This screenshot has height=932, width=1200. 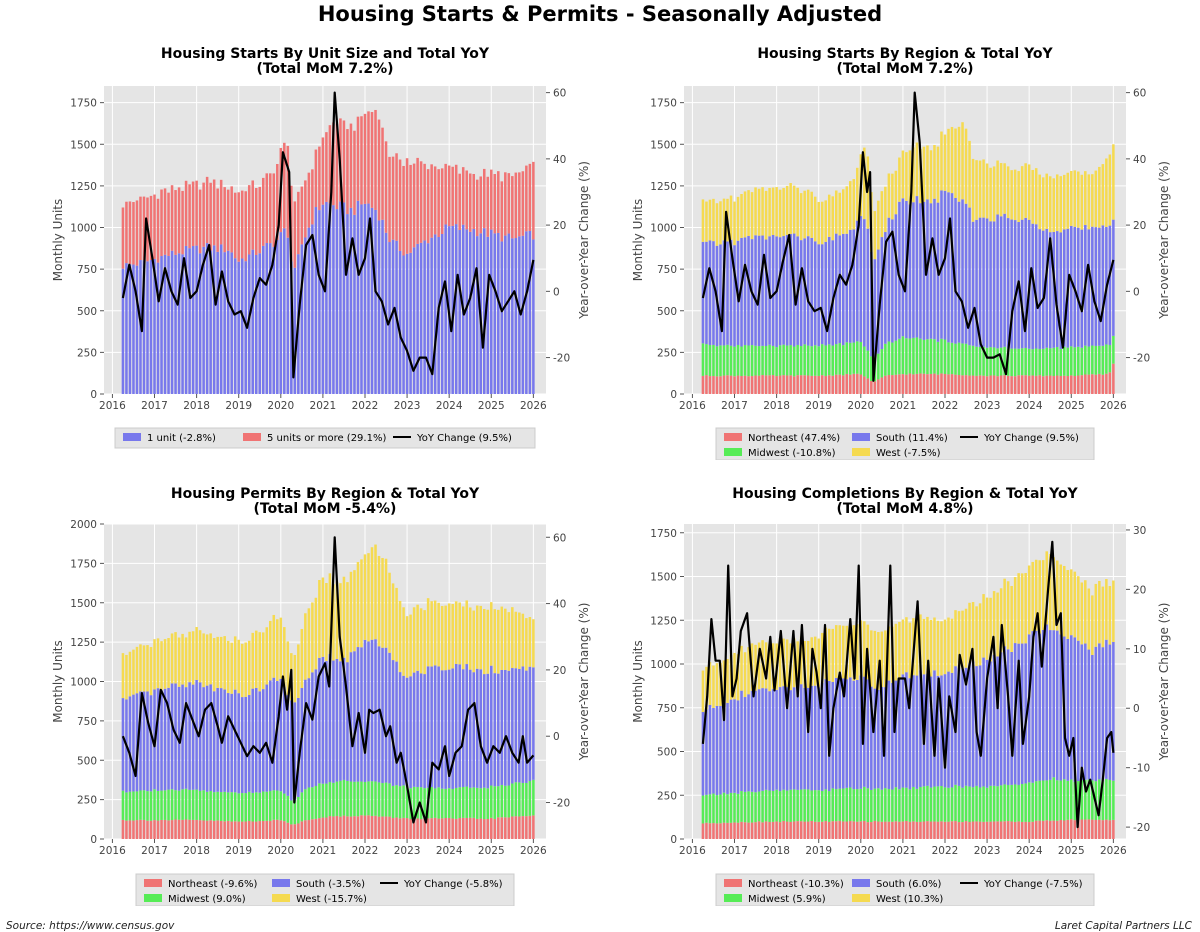 What do you see at coordinates (903, 851) in the screenshot?
I see `x-tick-label: 2021` at bounding box center [903, 851].